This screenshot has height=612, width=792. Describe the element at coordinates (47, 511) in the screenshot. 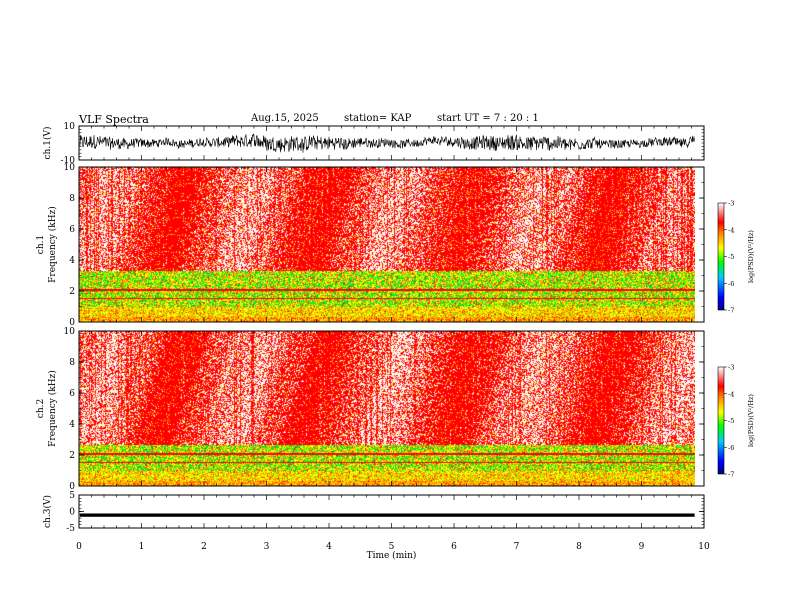

I see `ch3-voltage-ylabel: ch.3(V)` at that location.